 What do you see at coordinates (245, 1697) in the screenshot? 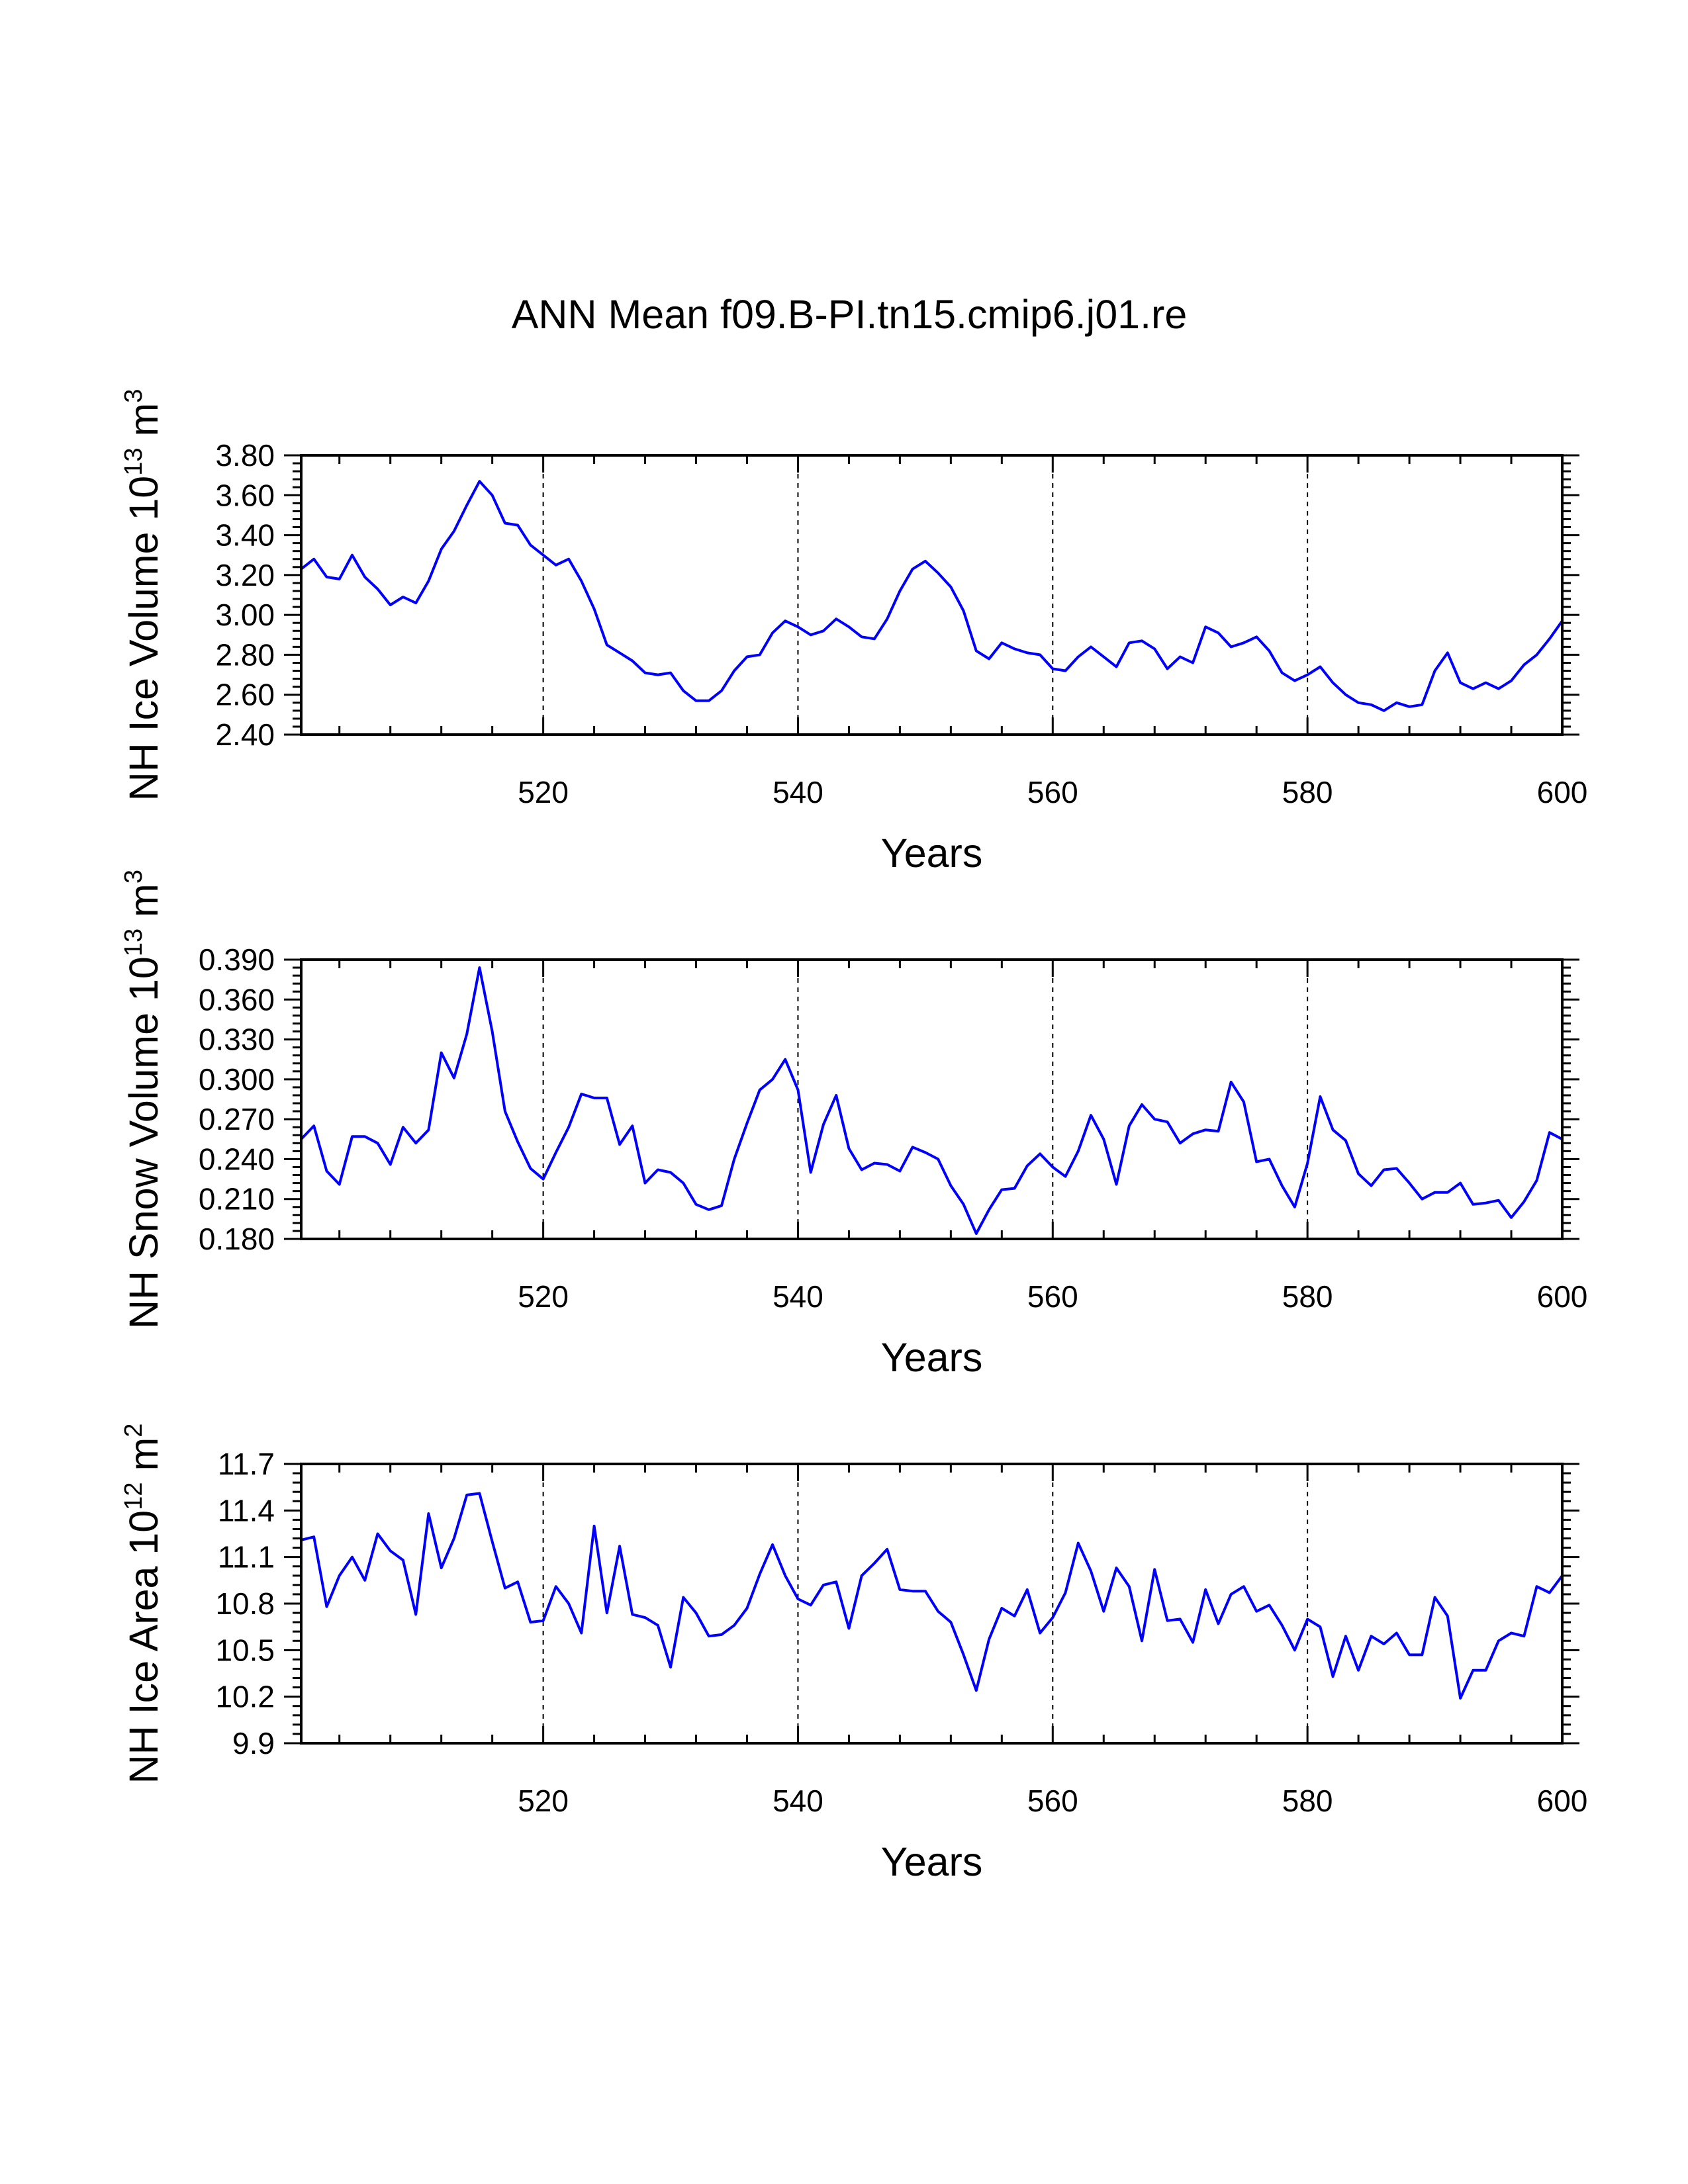
I see `y-tick-label: 10.2` at bounding box center [245, 1697].